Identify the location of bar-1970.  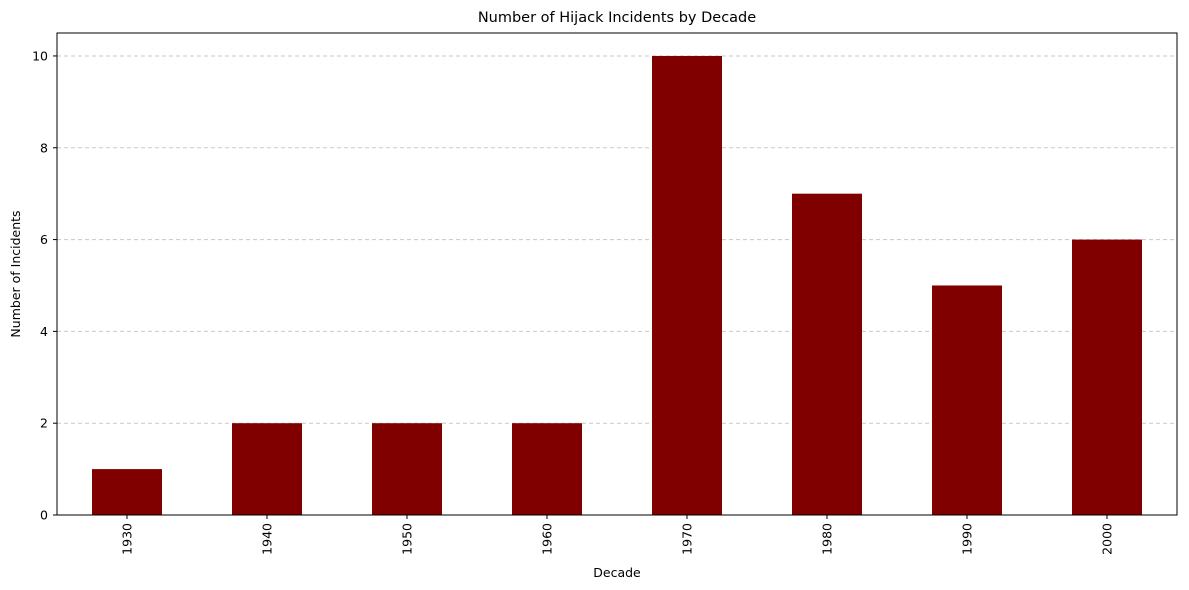
(687, 285).